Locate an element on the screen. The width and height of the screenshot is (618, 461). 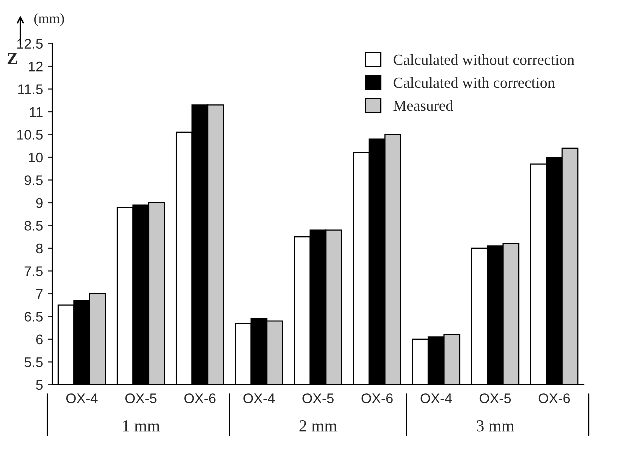
y-tick-label: 6 is located at coordinates (39, 339).